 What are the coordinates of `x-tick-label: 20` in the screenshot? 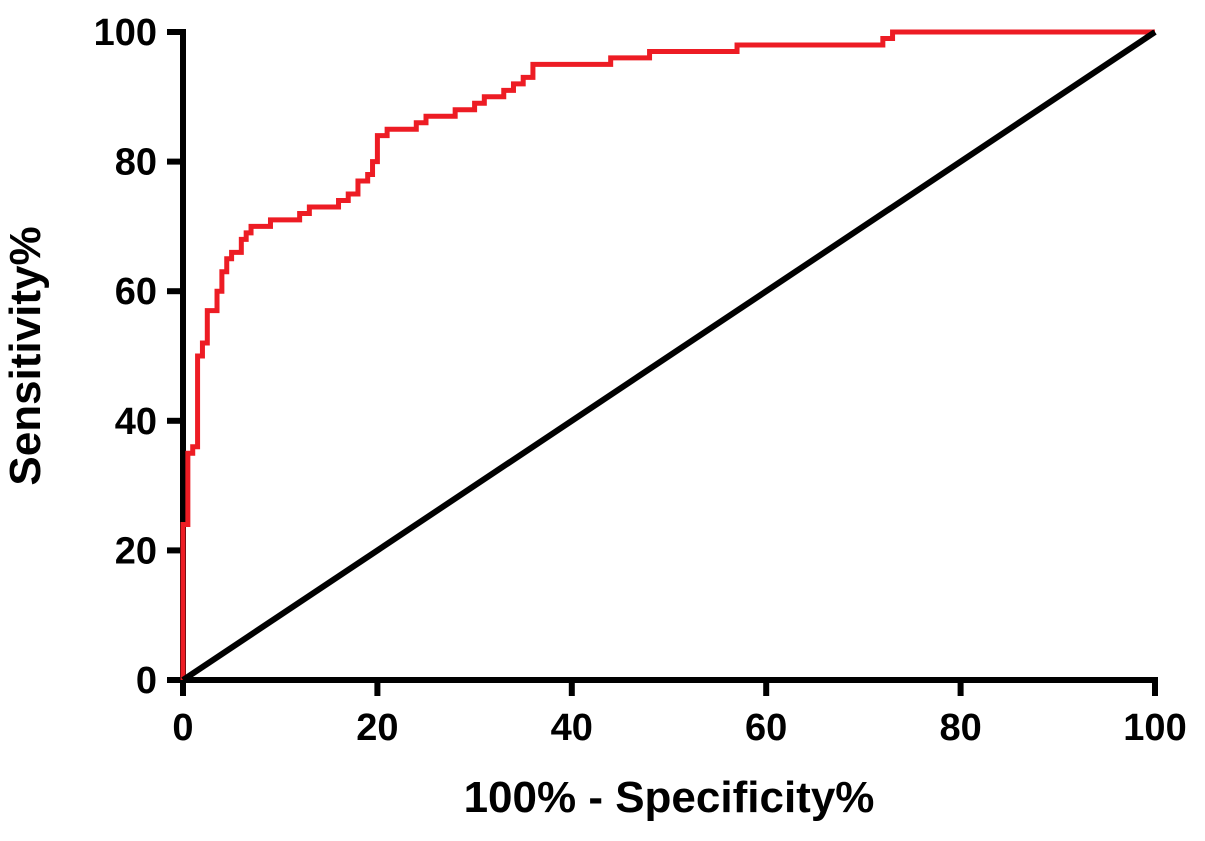 It's located at (377, 728).